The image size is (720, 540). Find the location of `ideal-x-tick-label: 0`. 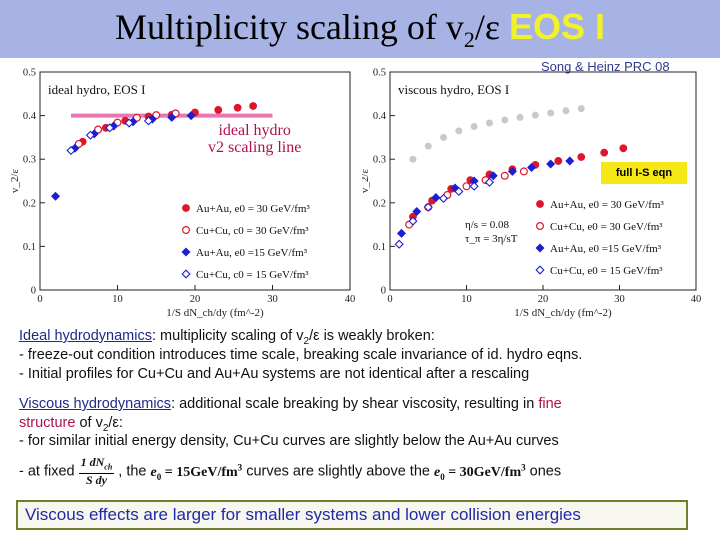

ideal-x-tick-label: 0 is located at coordinates (39, 299).